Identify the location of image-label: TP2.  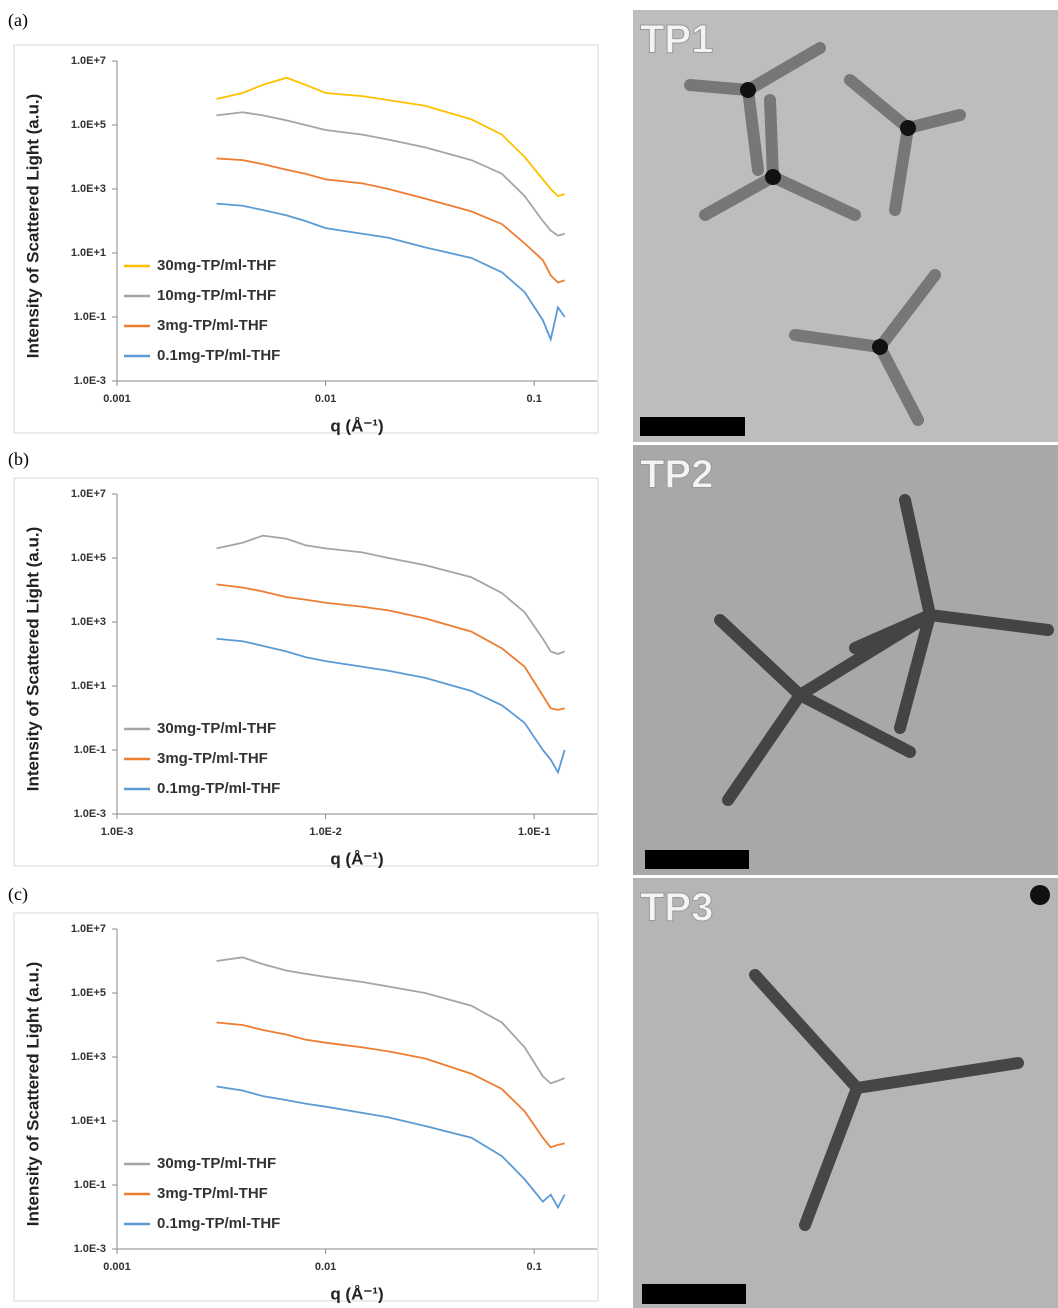
(676, 475).